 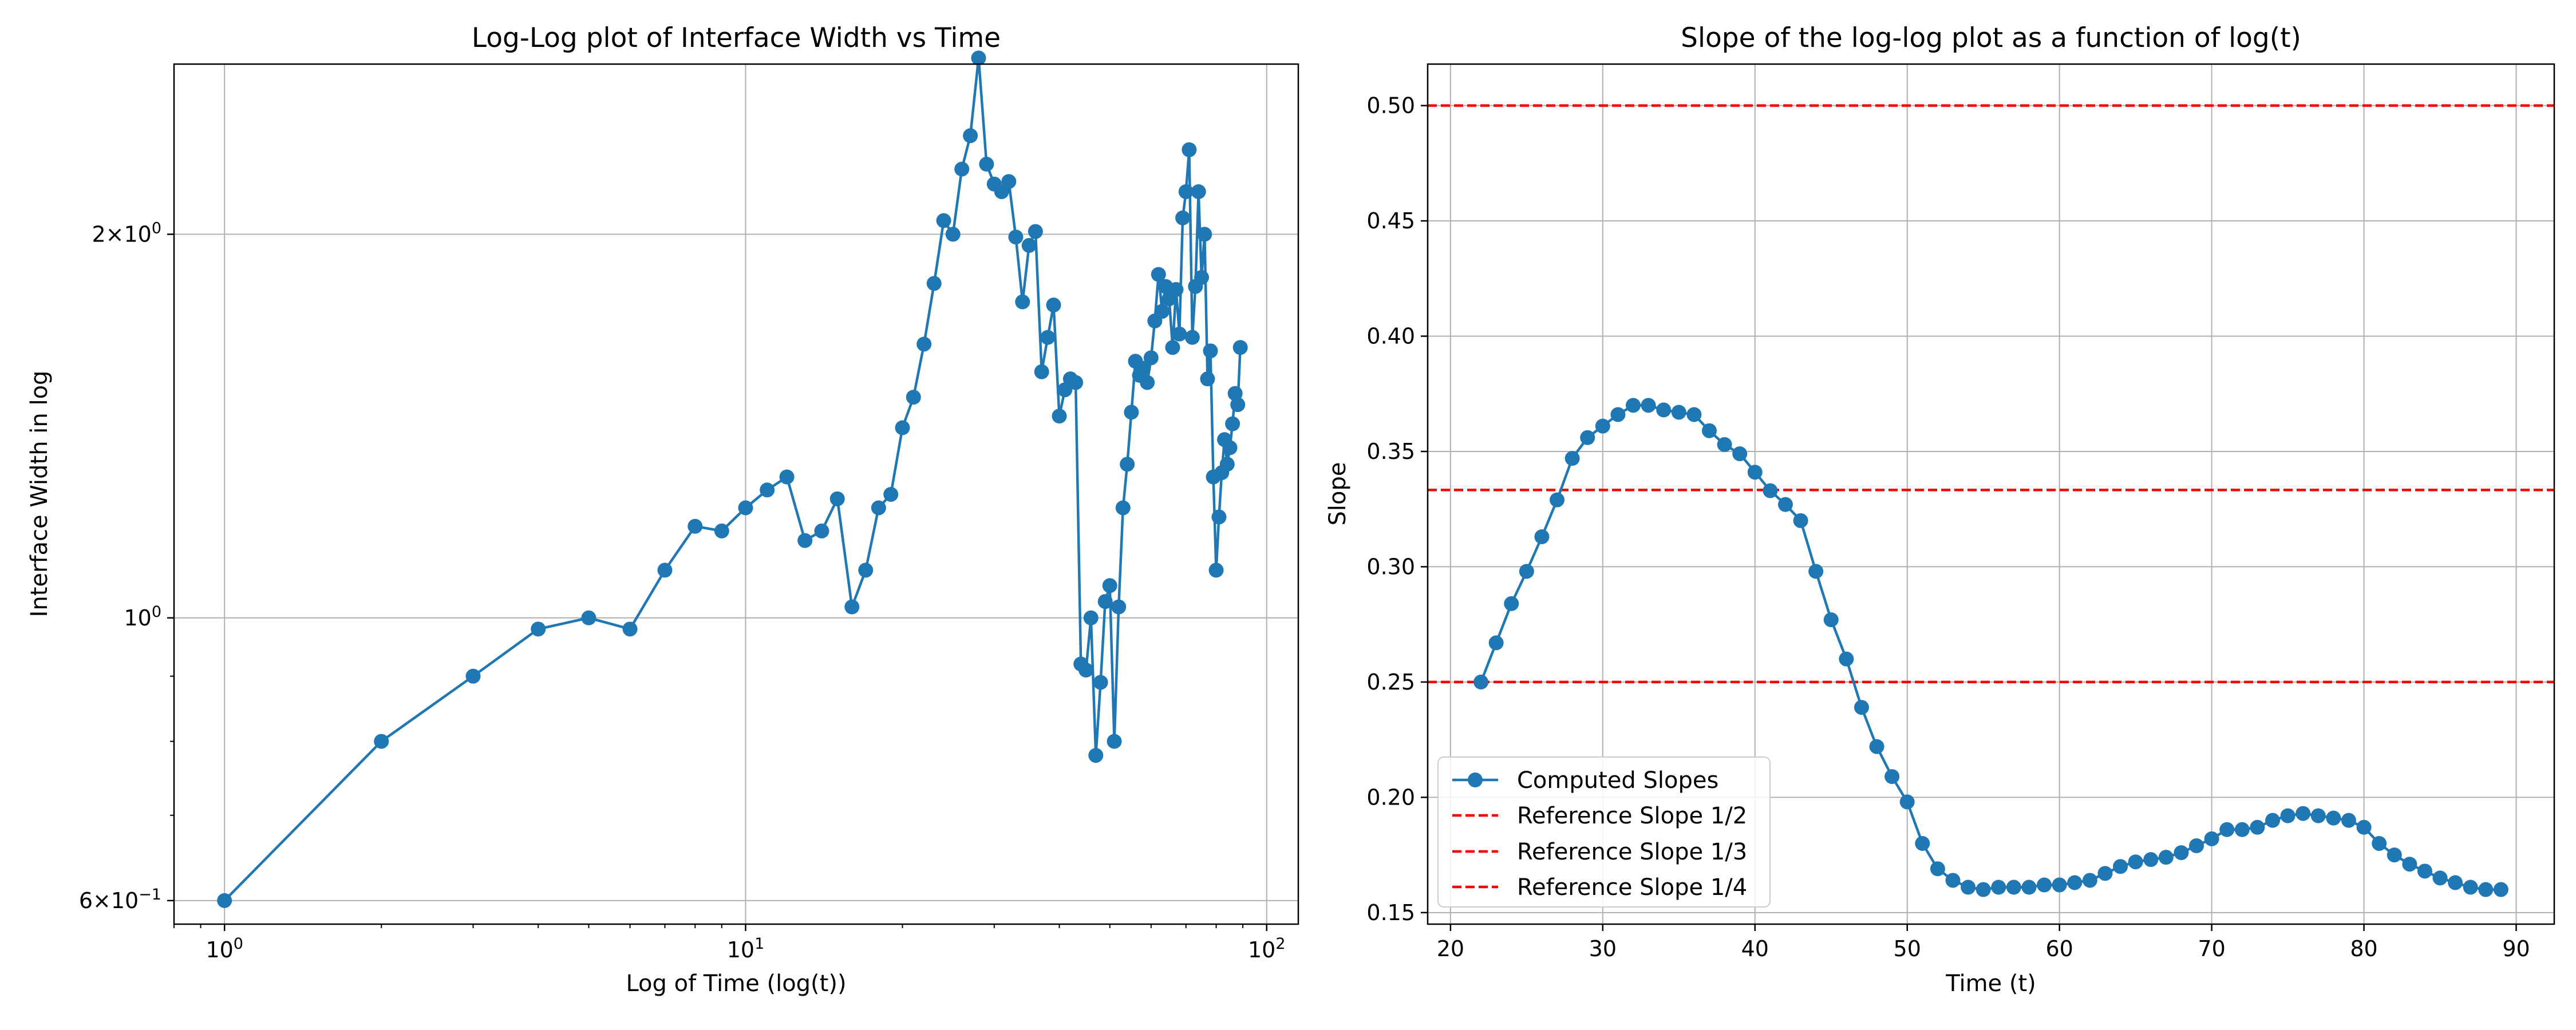 What do you see at coordinates (1475, 779) in the screenshot?
I see `legend-marker-computed-slopes` at bounding box center [1475, 779].